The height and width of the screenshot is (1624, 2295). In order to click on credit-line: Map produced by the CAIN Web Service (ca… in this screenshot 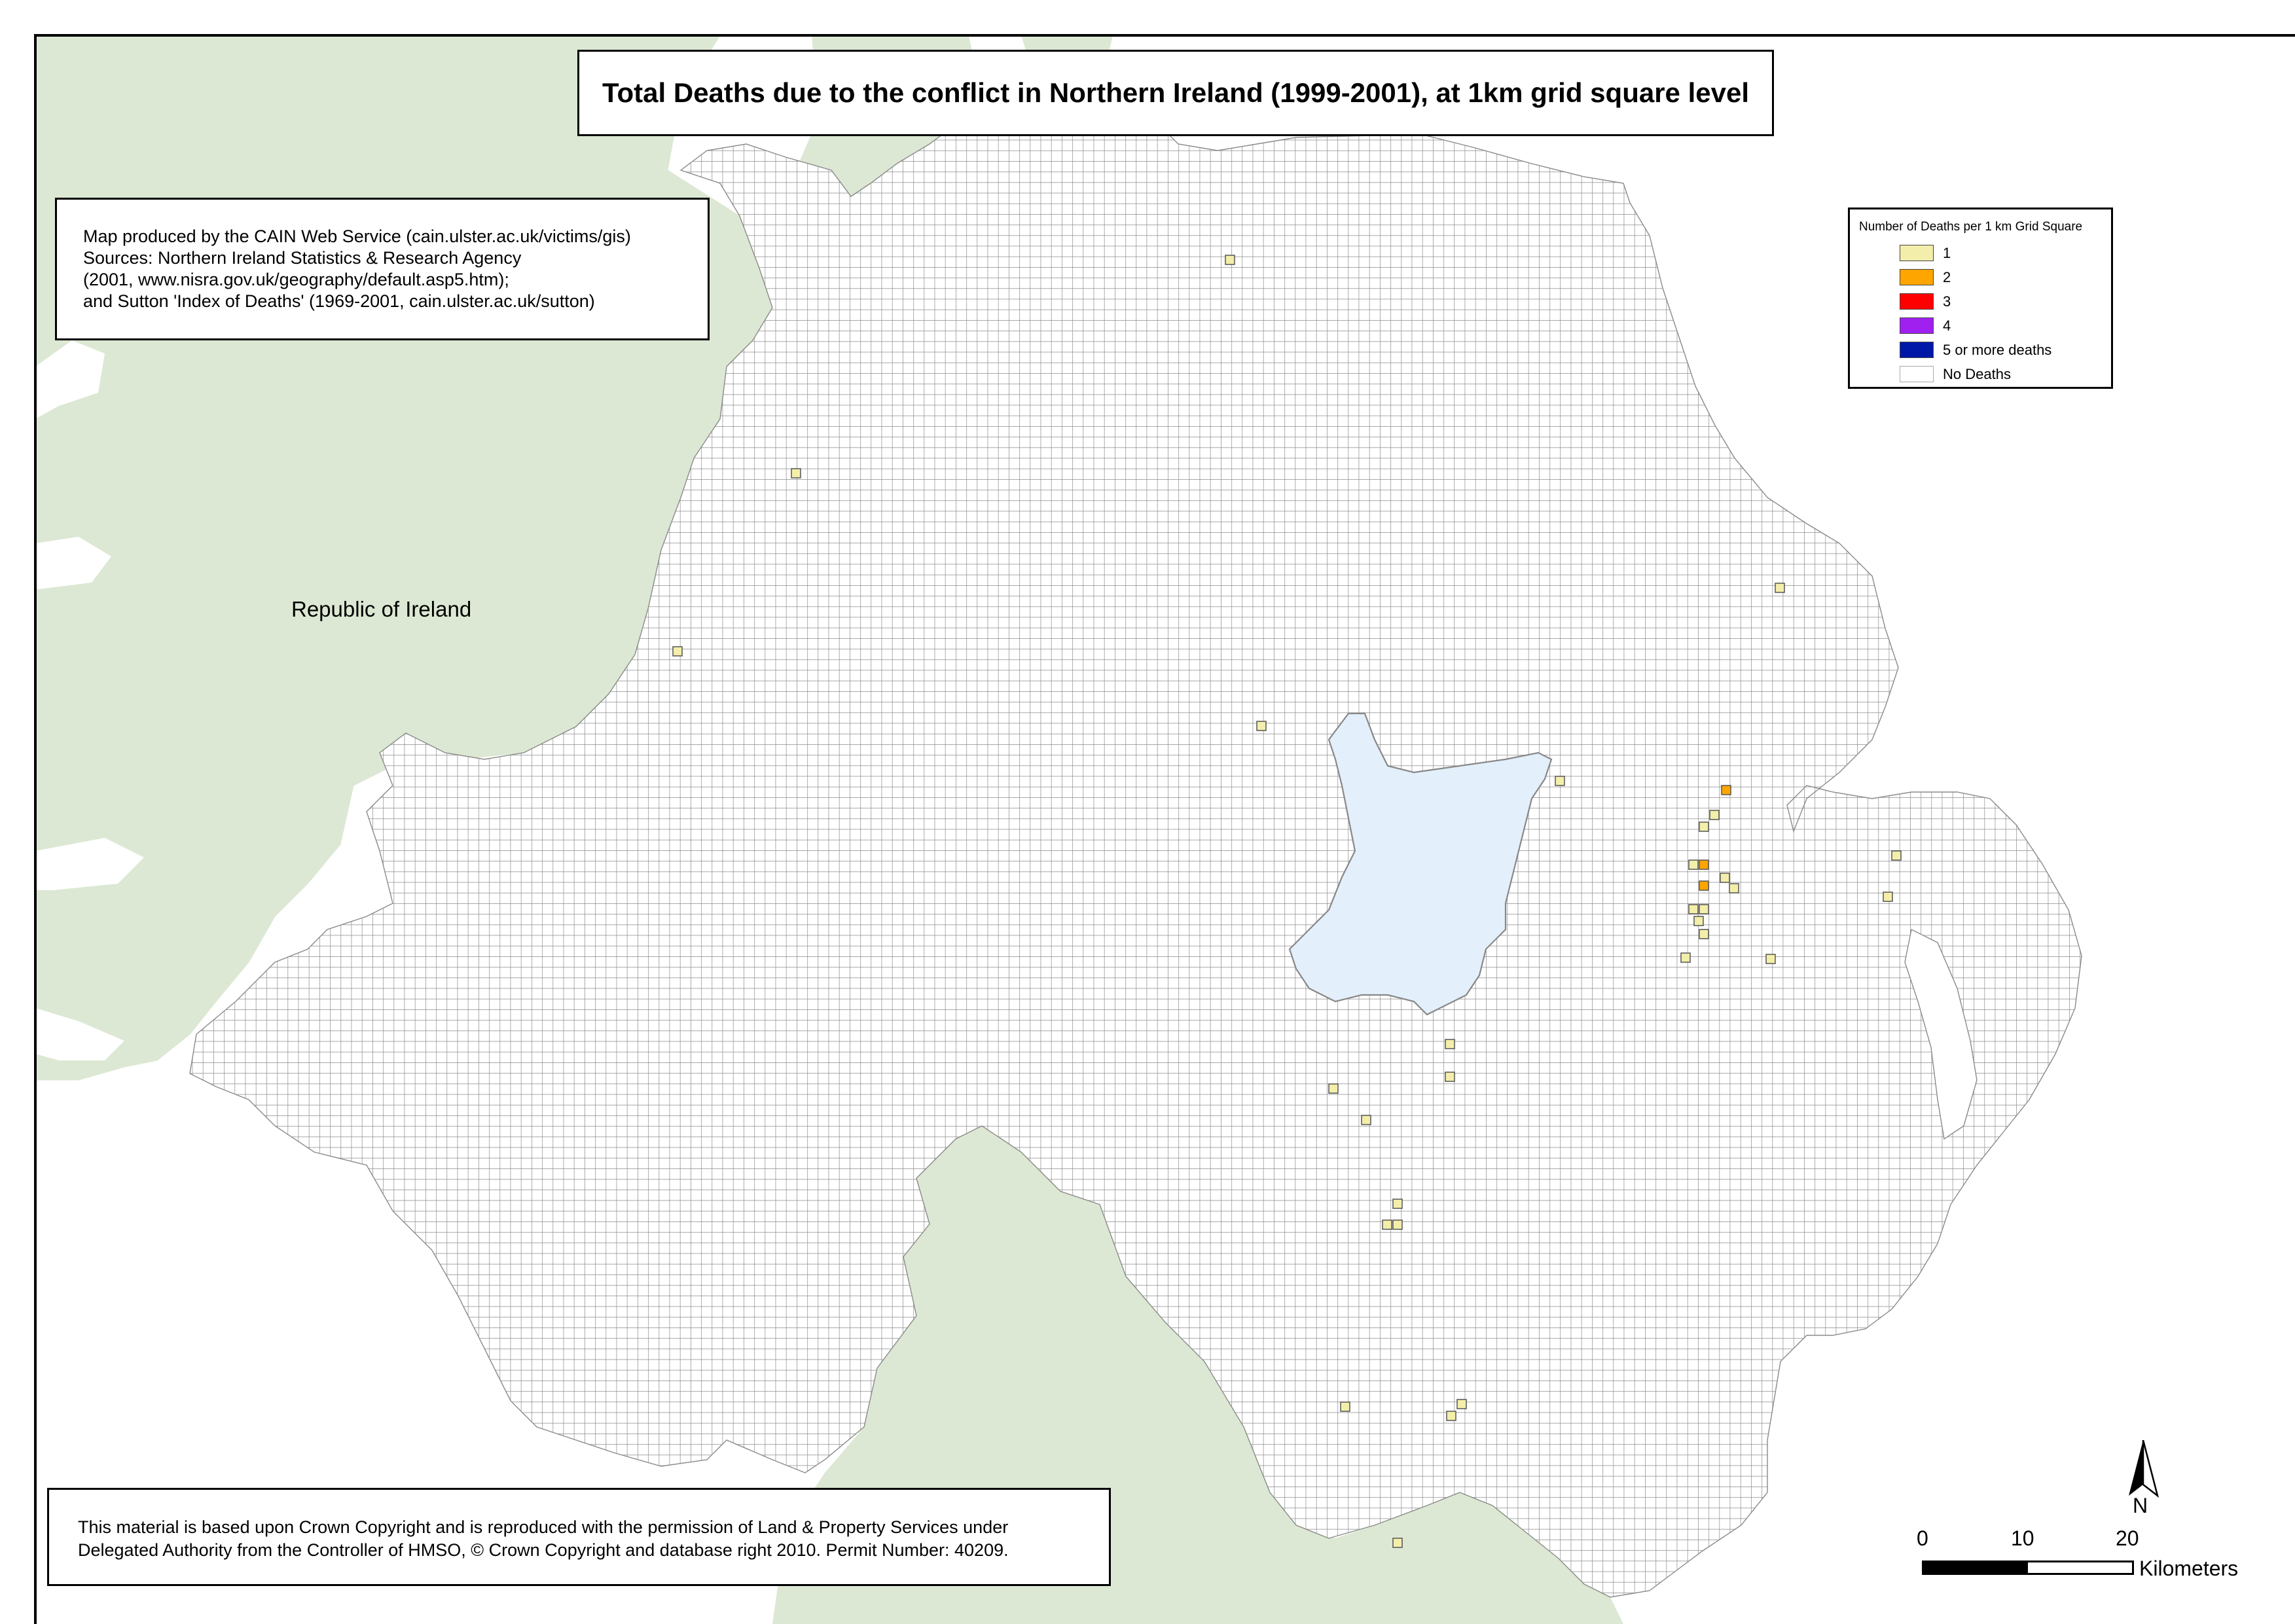, I will do `click(357, 236)`.